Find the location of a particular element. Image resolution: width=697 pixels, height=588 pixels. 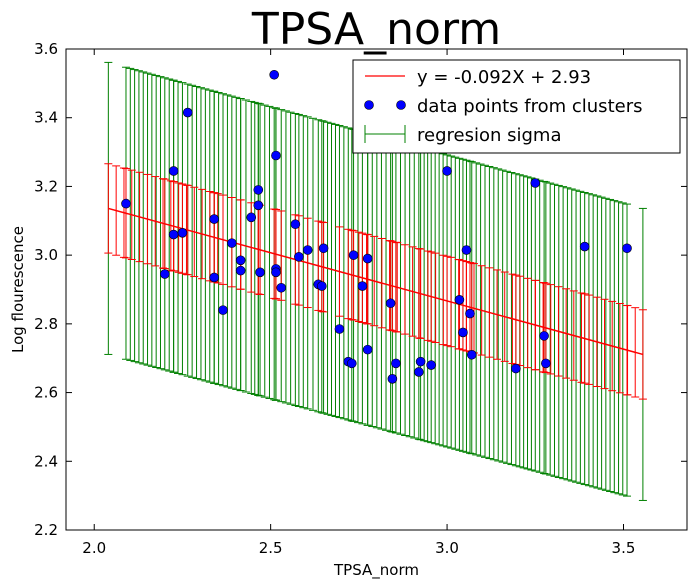

x-tick-label: 2.0 is located at coordinates (94, 548).